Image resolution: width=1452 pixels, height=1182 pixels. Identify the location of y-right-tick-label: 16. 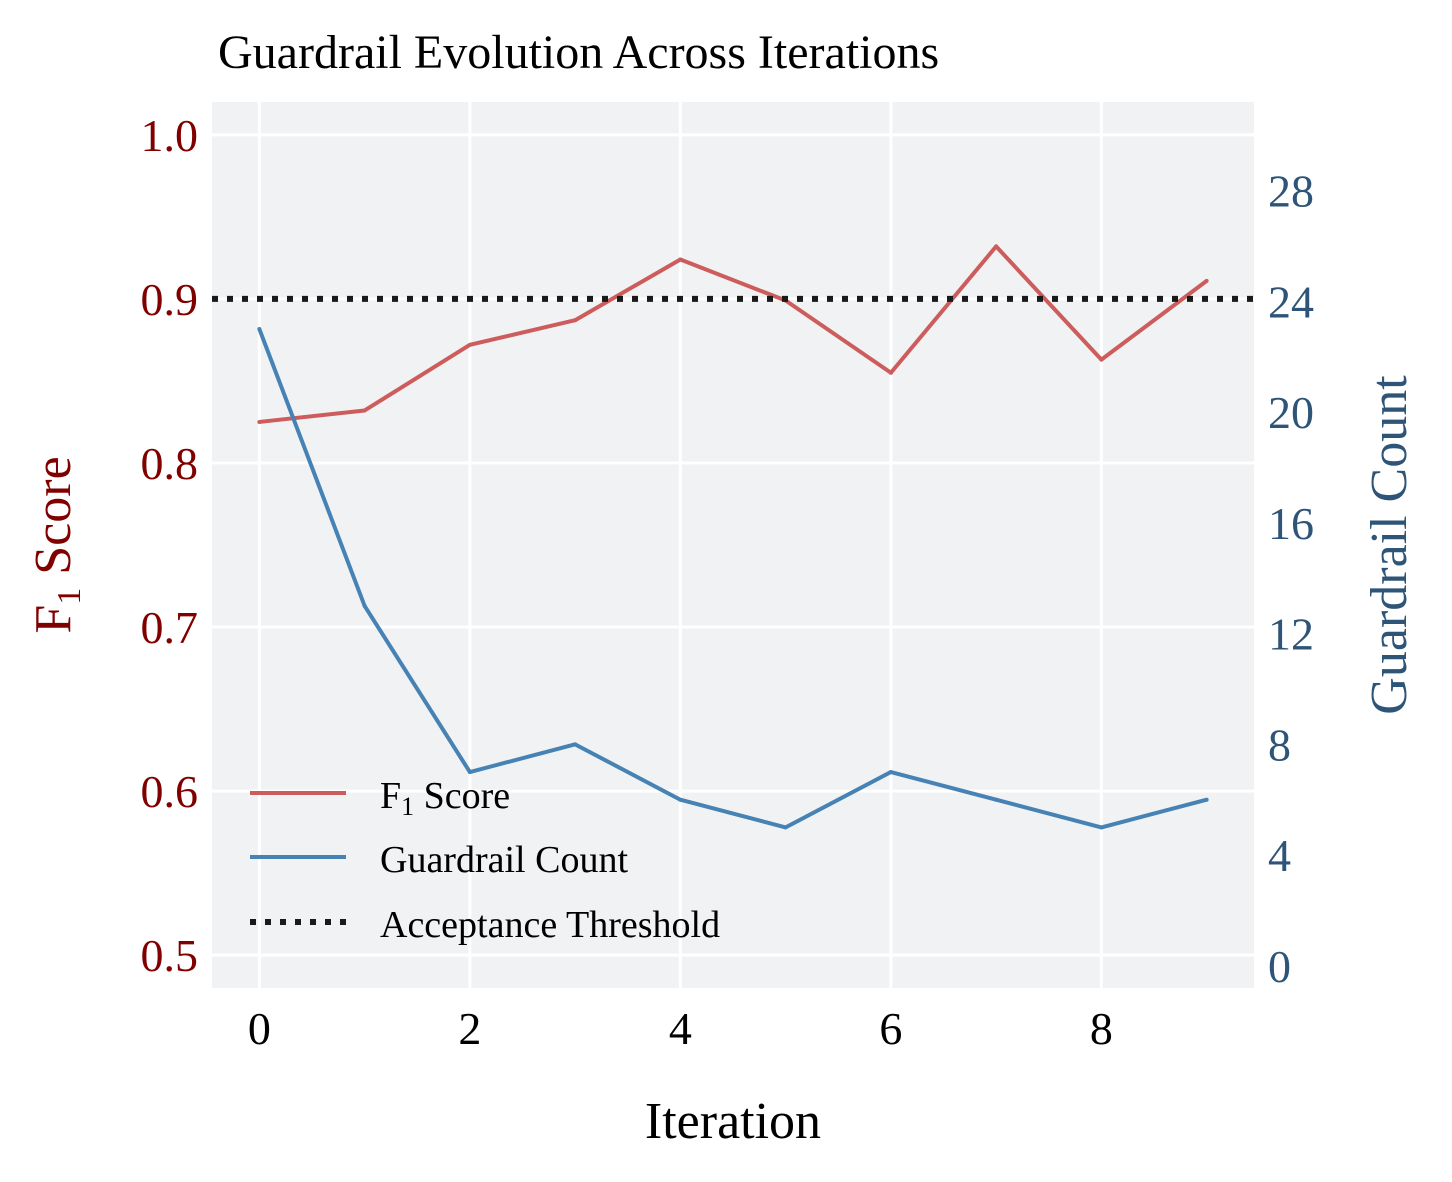
(1291, 523).